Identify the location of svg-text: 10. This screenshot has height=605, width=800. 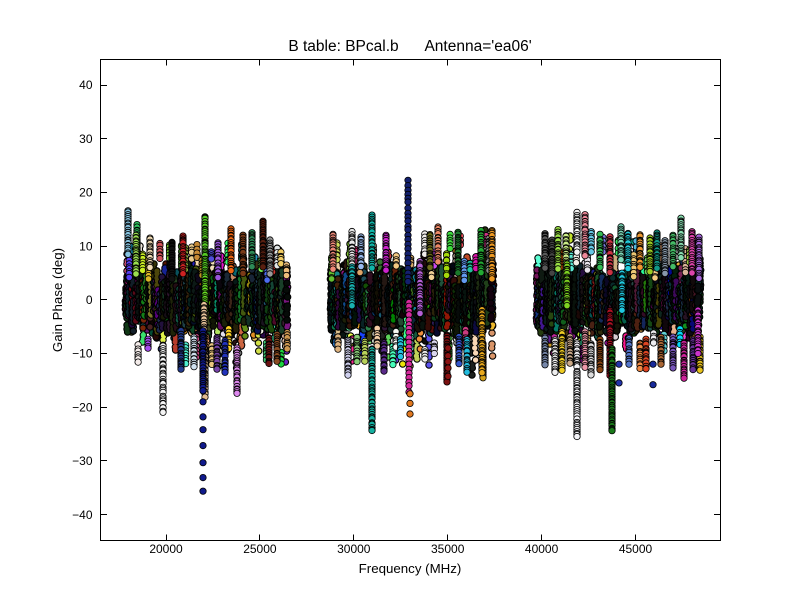
(86, 246).